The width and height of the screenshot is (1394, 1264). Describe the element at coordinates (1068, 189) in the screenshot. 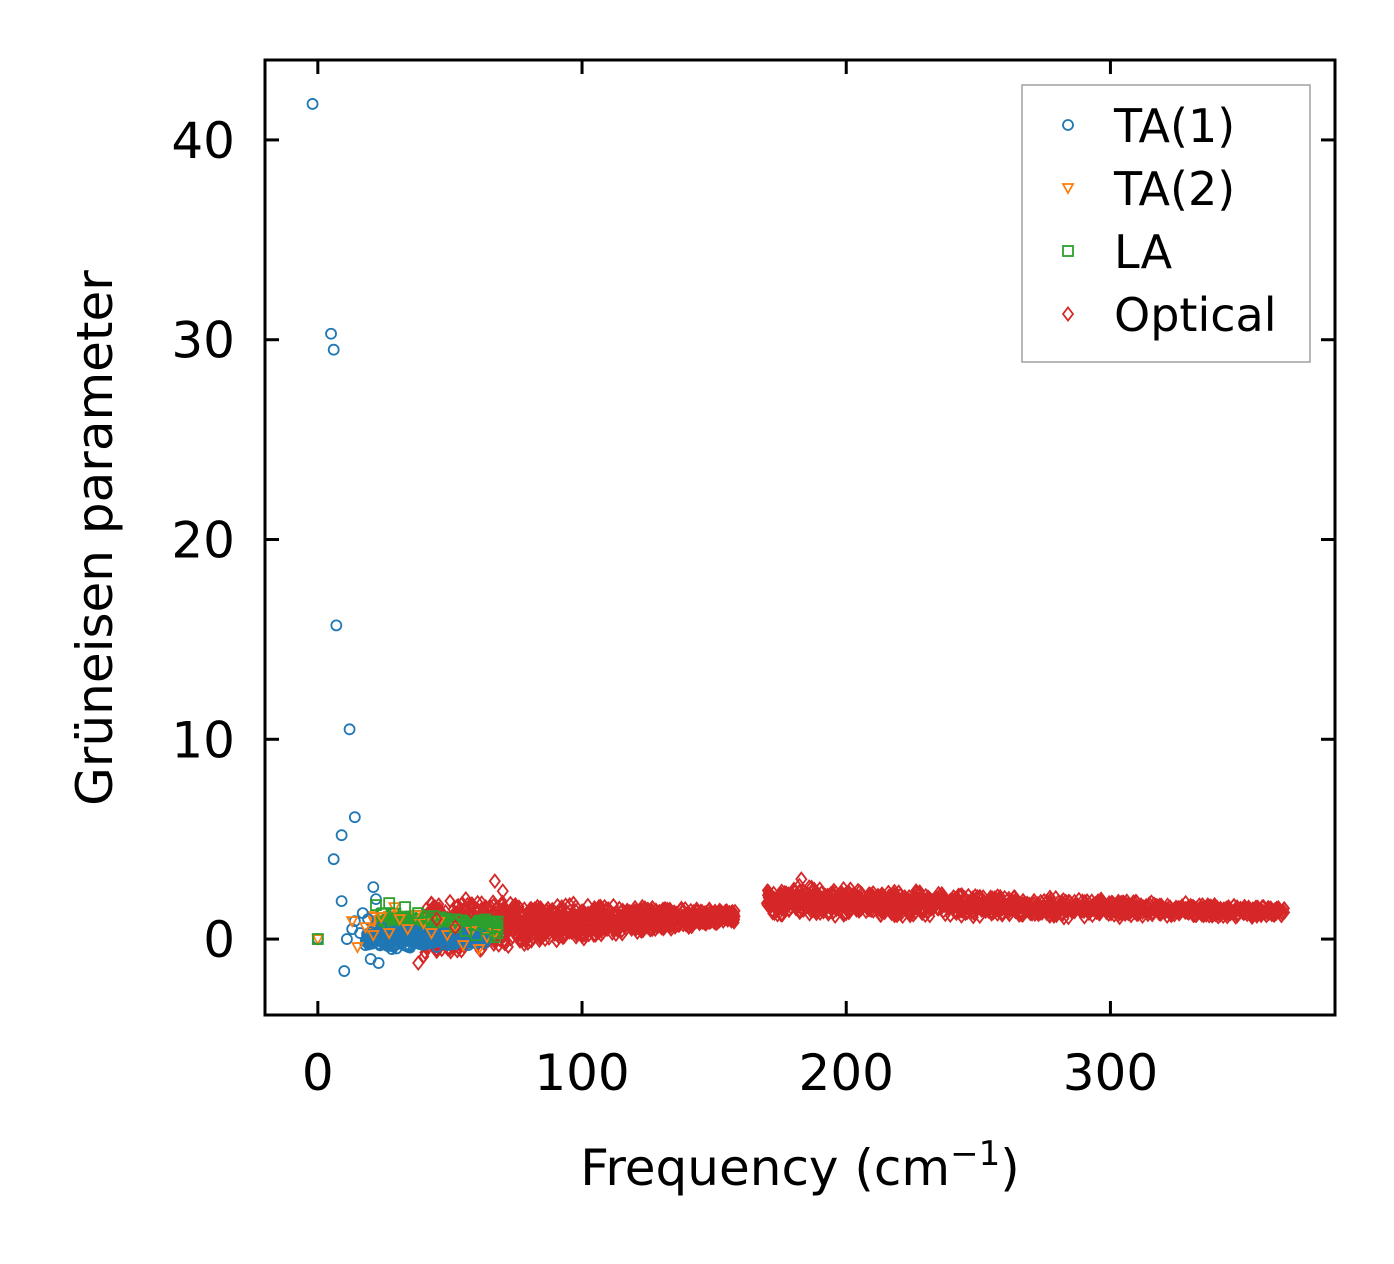

I see `legend-marker` at that location.